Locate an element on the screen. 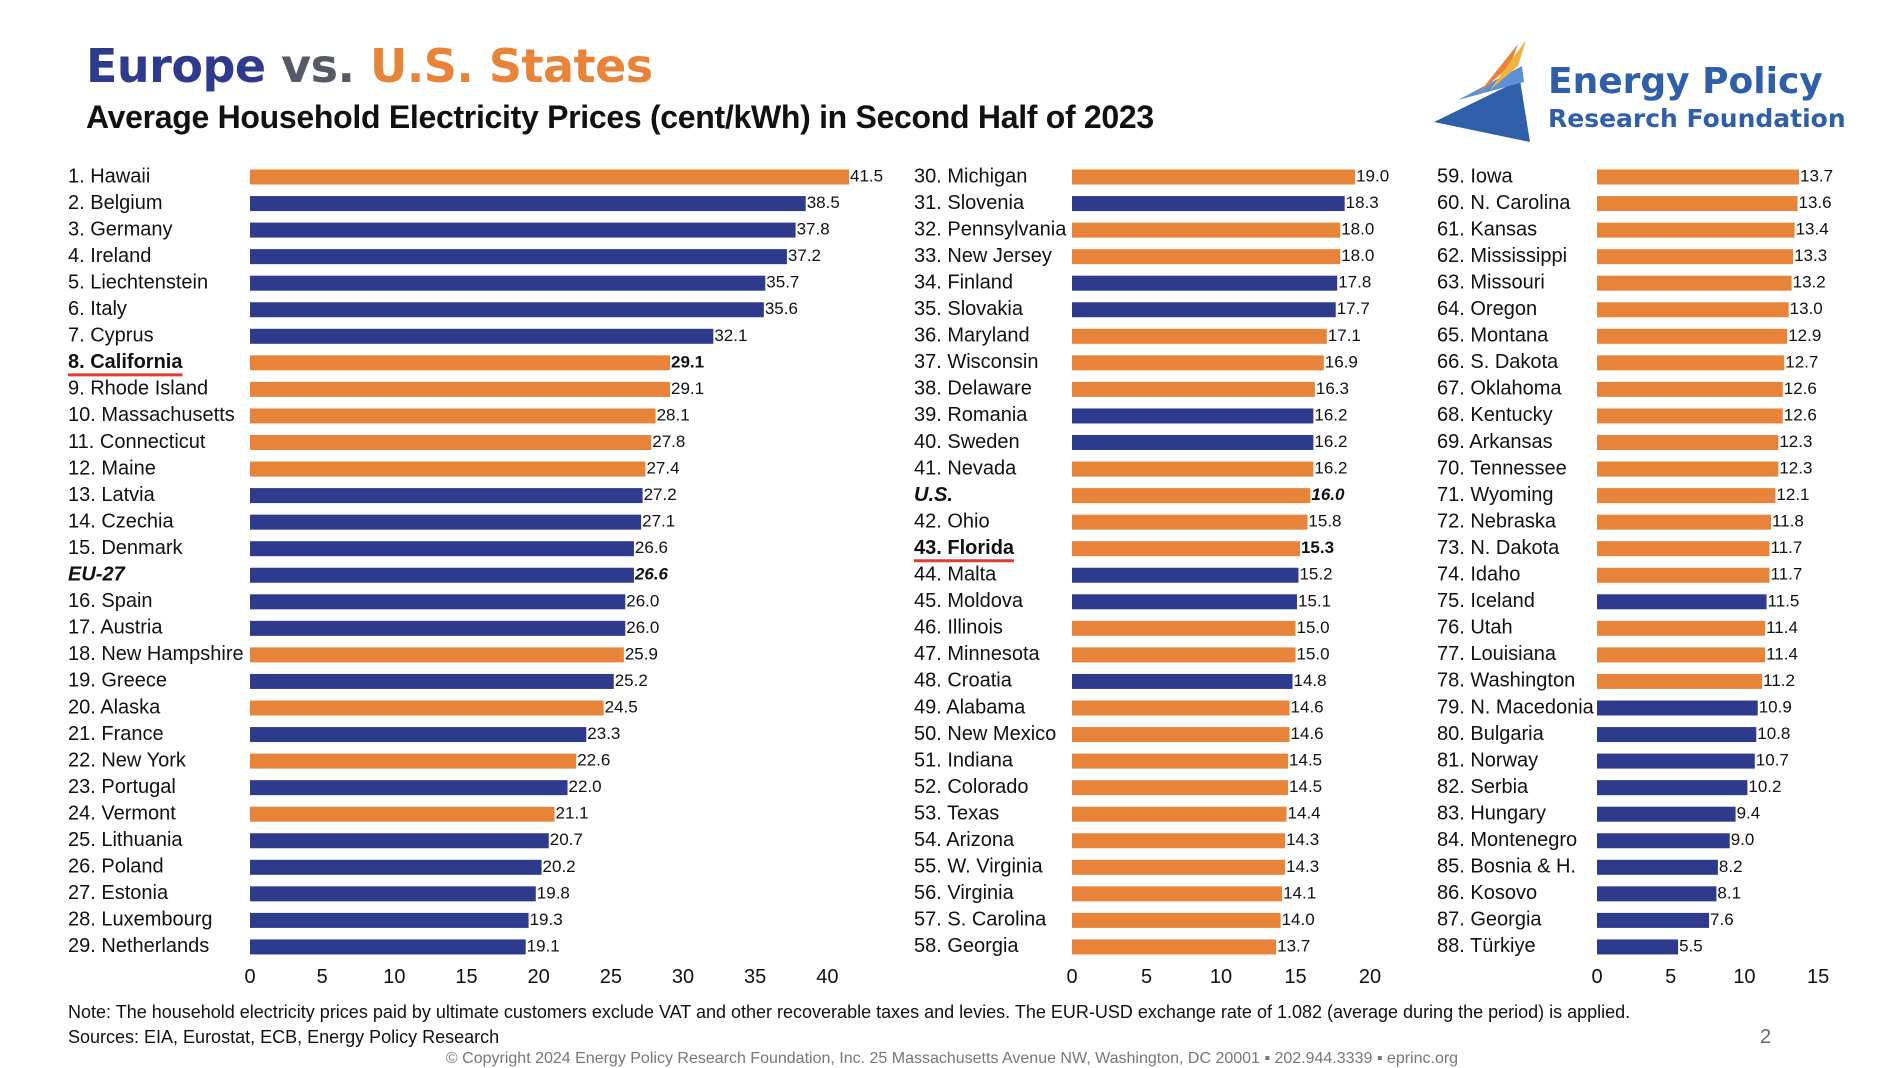  bar-label: 83. Hungary is located at coordinates (1491, 813).